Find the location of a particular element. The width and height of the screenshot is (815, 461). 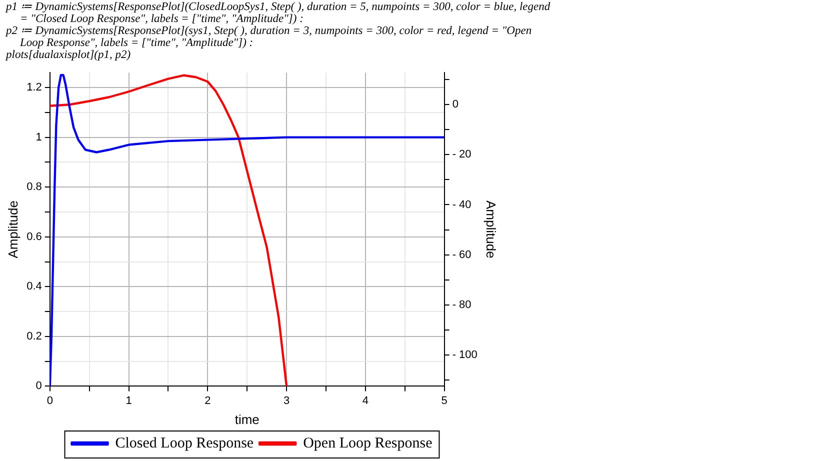

y-tick-label: 1 is located at coordinates (39, 137).